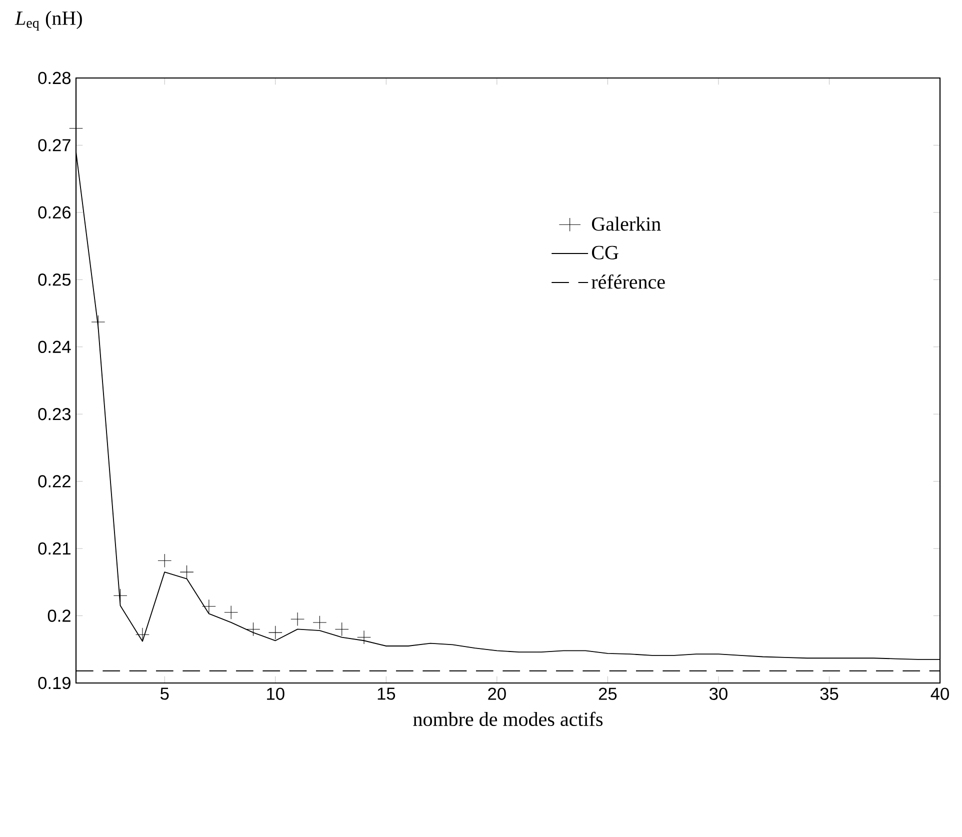 Image resolution: width=962 pixels, height=837 pixels. I want to click on x-tick-label: 35, so click(829, 694).